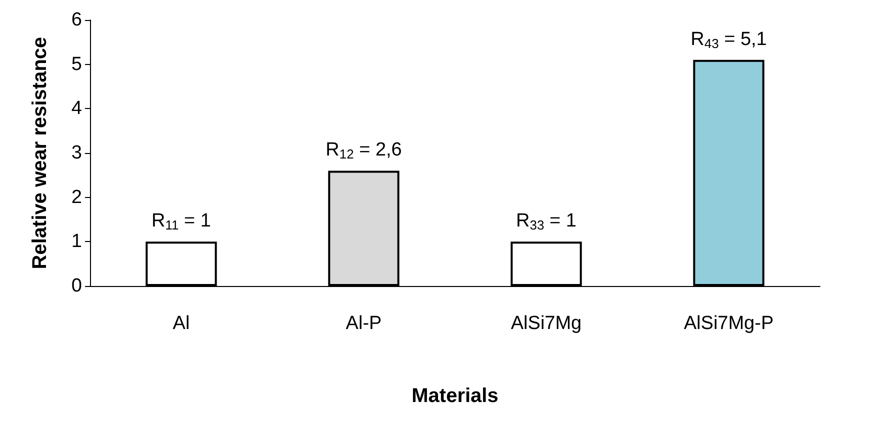 Image resolution: width=876 pixels, height=430 pixels. I want to click on y-tick-label: 6, so click(76, 20).